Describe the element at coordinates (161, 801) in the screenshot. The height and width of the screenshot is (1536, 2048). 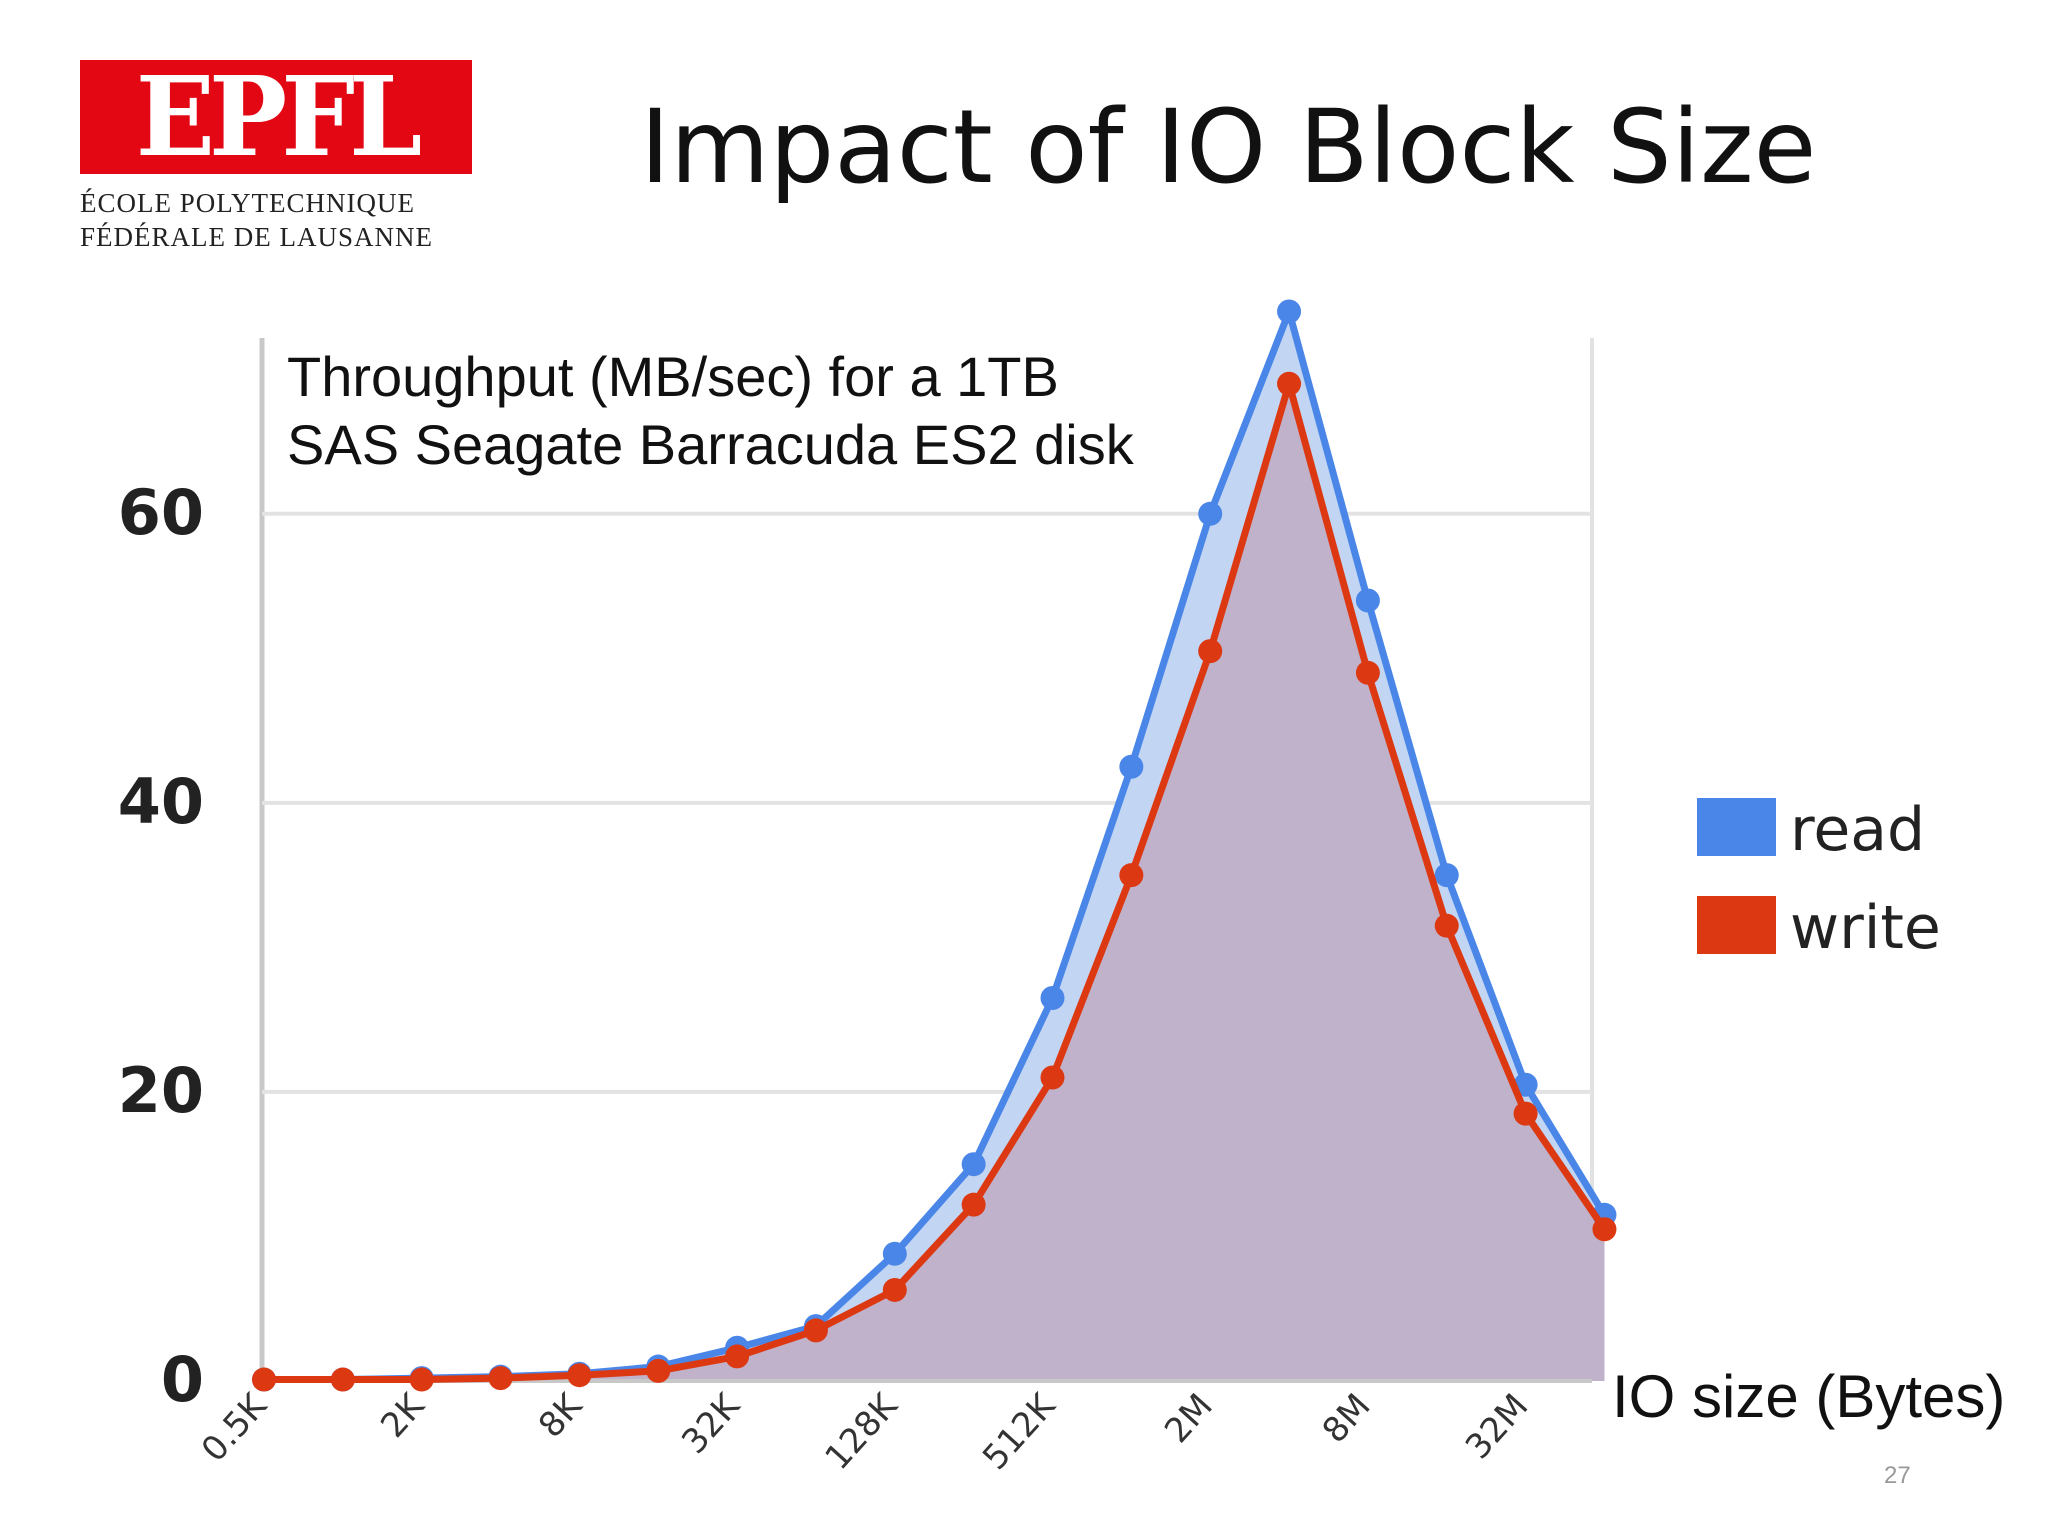
I see `y-tick-label: 40` at that location.